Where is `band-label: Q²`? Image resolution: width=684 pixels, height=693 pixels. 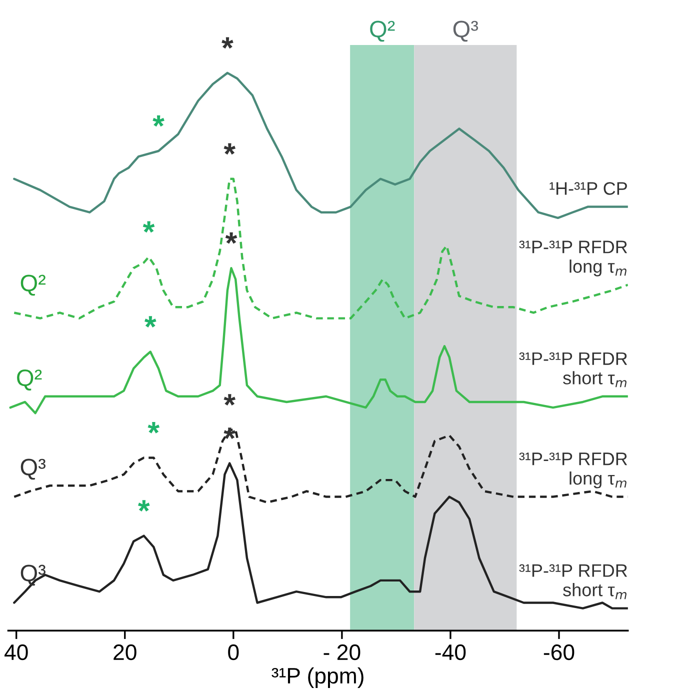 band-label: Q² is located at coordinates (382, 31).